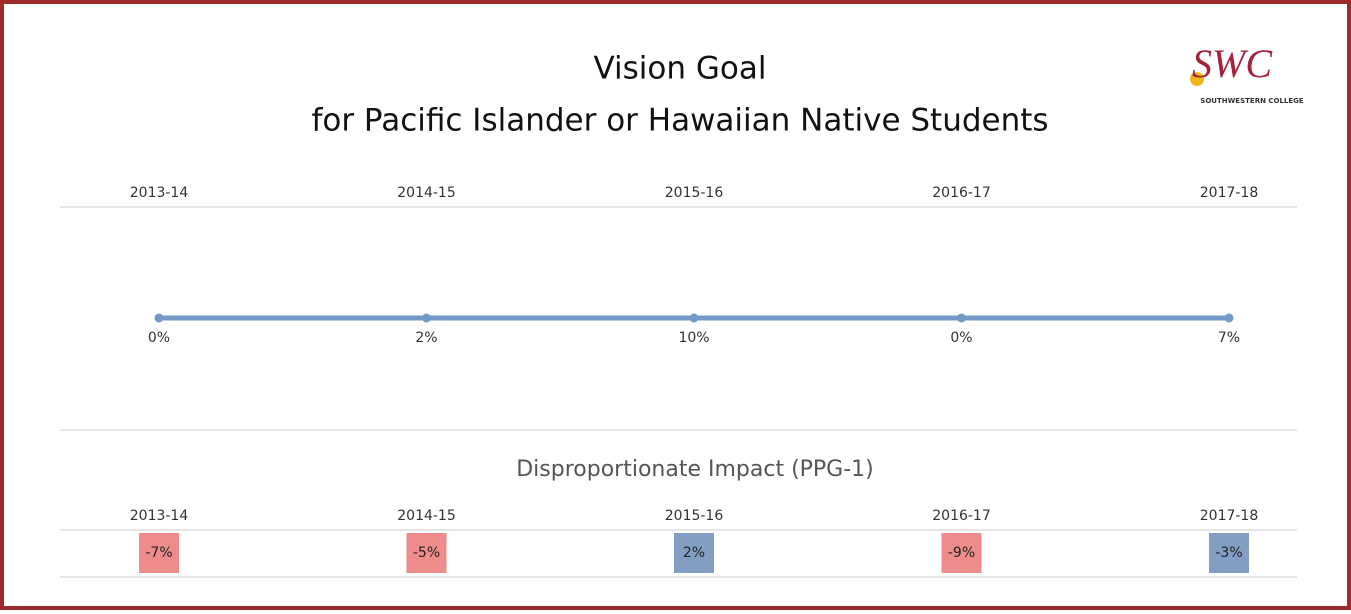  Describe the element at coordinates (1252, 101) in the screenshot. I see `logo-caption: SOUTHWESTERN COLLEGE` at that location.